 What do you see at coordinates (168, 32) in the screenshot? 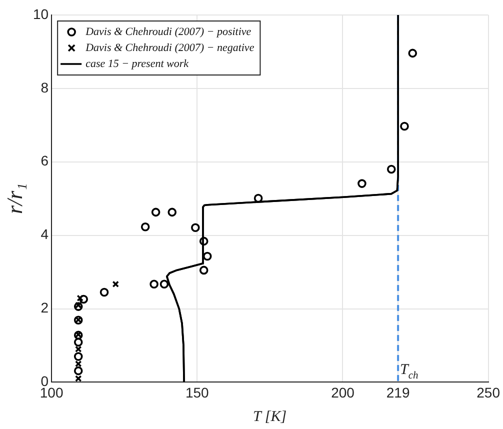
I see `legend-label: Davis & Chehroudi (2007) − positive` at bounding box center [168, 32].